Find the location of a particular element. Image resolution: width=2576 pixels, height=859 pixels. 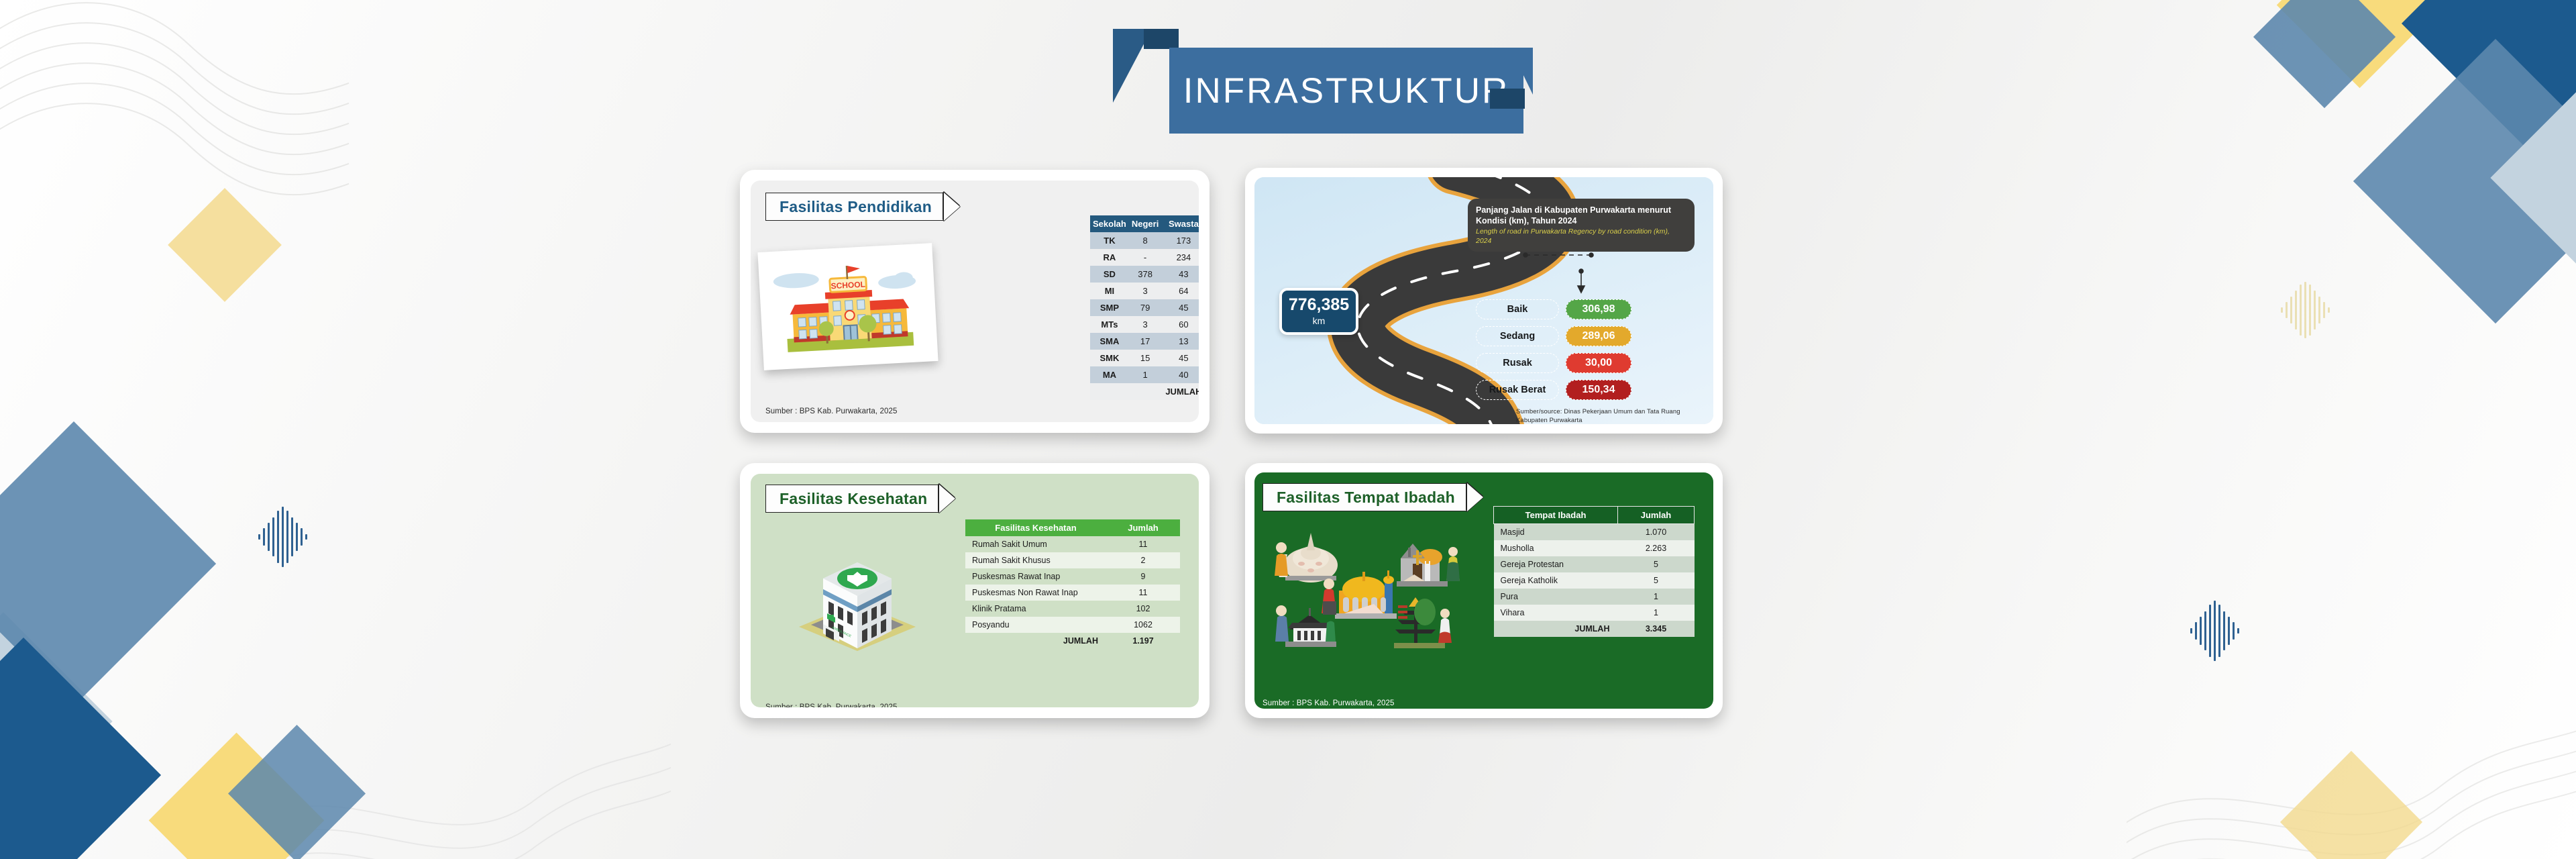

table-row: RA-234234 is located at coordinates (1144, 257).